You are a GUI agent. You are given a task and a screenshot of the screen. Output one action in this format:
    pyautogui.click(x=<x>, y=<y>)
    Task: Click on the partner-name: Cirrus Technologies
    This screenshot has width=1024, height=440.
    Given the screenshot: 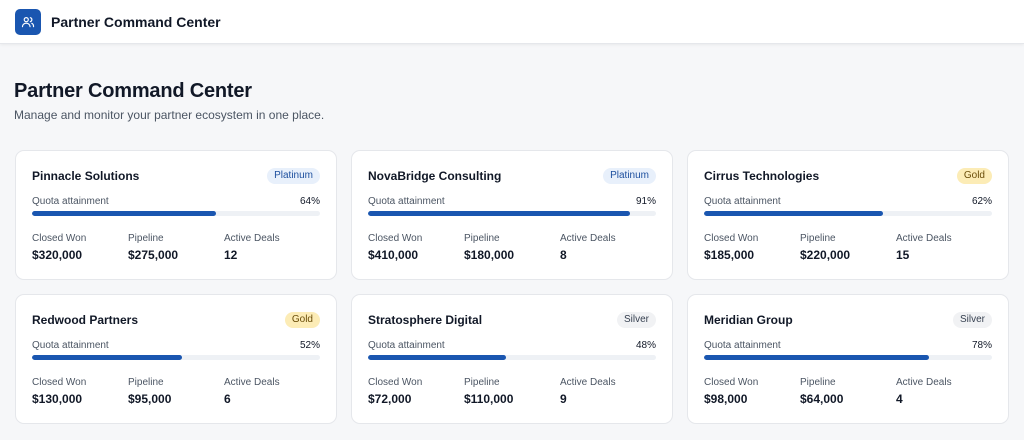 What is the action you would take?
    pyautogui.click(x=762, y=176)
    